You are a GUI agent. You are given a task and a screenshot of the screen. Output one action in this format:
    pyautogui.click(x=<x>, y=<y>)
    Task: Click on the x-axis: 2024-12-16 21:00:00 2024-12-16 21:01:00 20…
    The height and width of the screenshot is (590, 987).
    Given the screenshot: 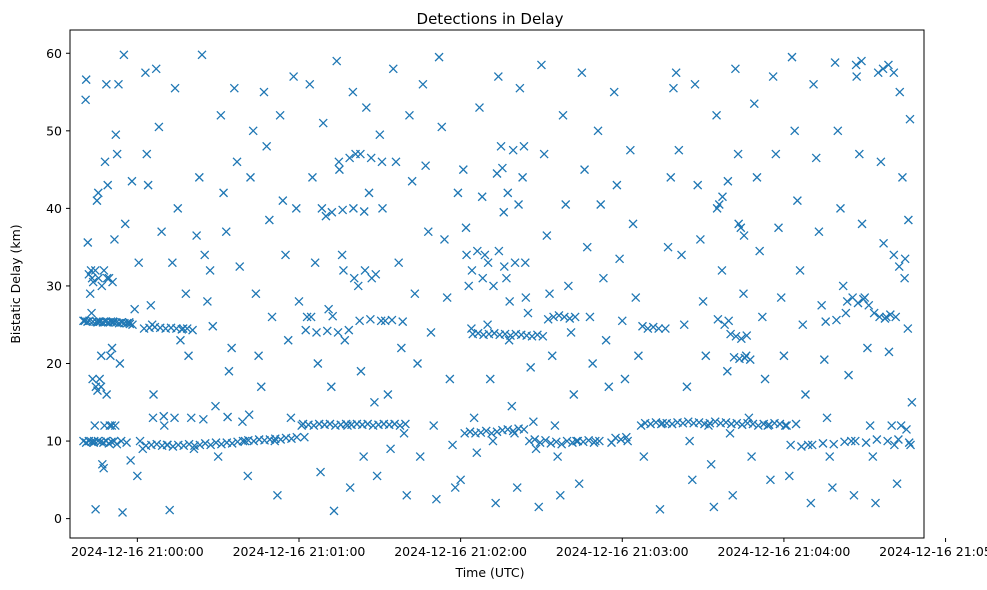 What is the action you would take?
    pyautogui.click(x=529, y=548)
    